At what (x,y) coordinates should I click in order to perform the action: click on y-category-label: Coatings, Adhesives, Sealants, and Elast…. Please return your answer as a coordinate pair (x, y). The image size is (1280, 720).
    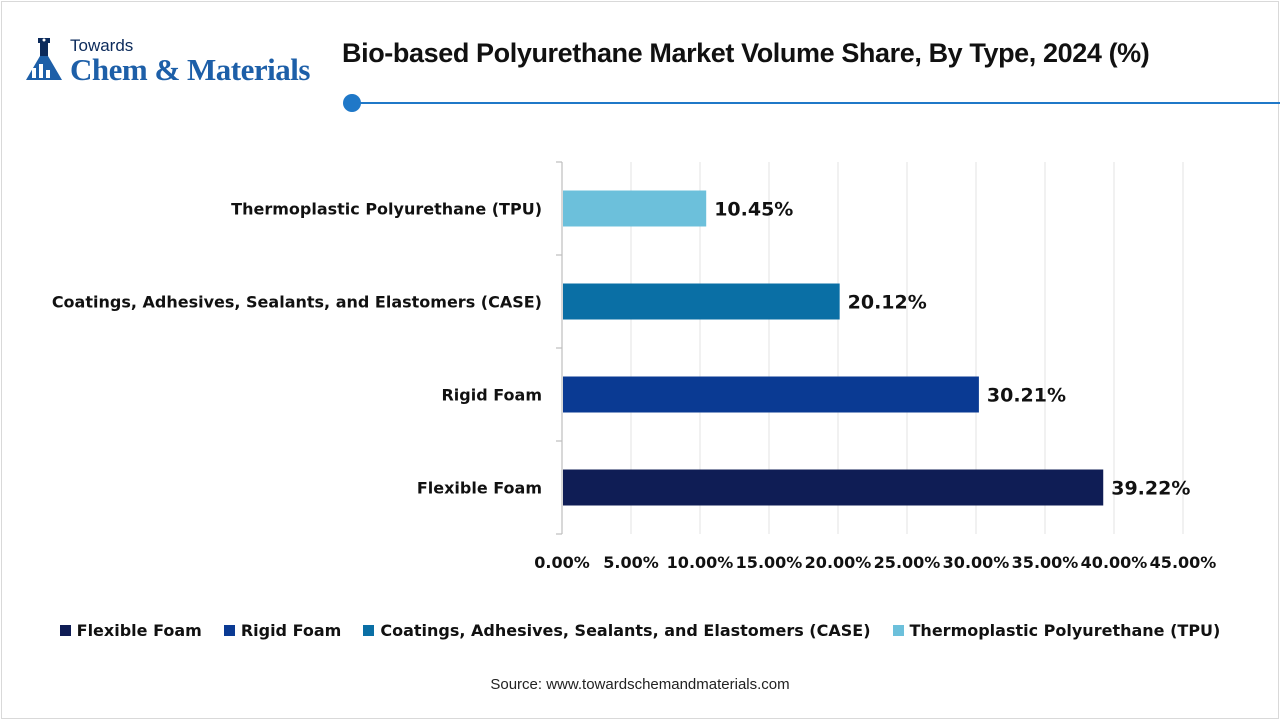
    Looking at the image, I should click on (297, 302).